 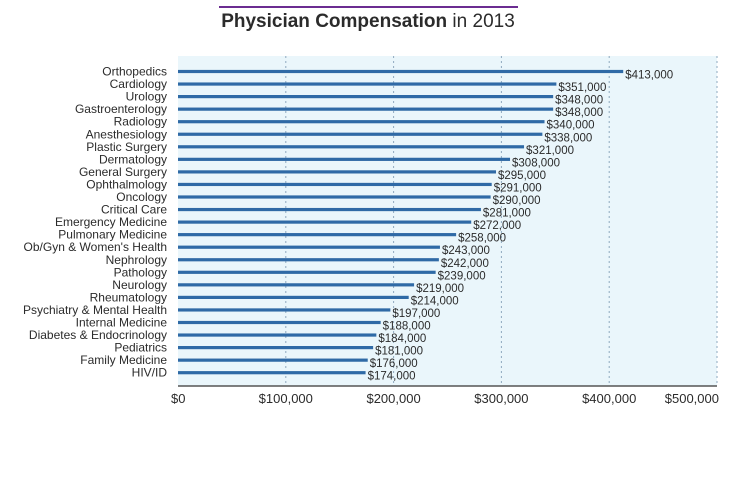 I want to click on value-label: $281,000, so click(x=507, y=214).